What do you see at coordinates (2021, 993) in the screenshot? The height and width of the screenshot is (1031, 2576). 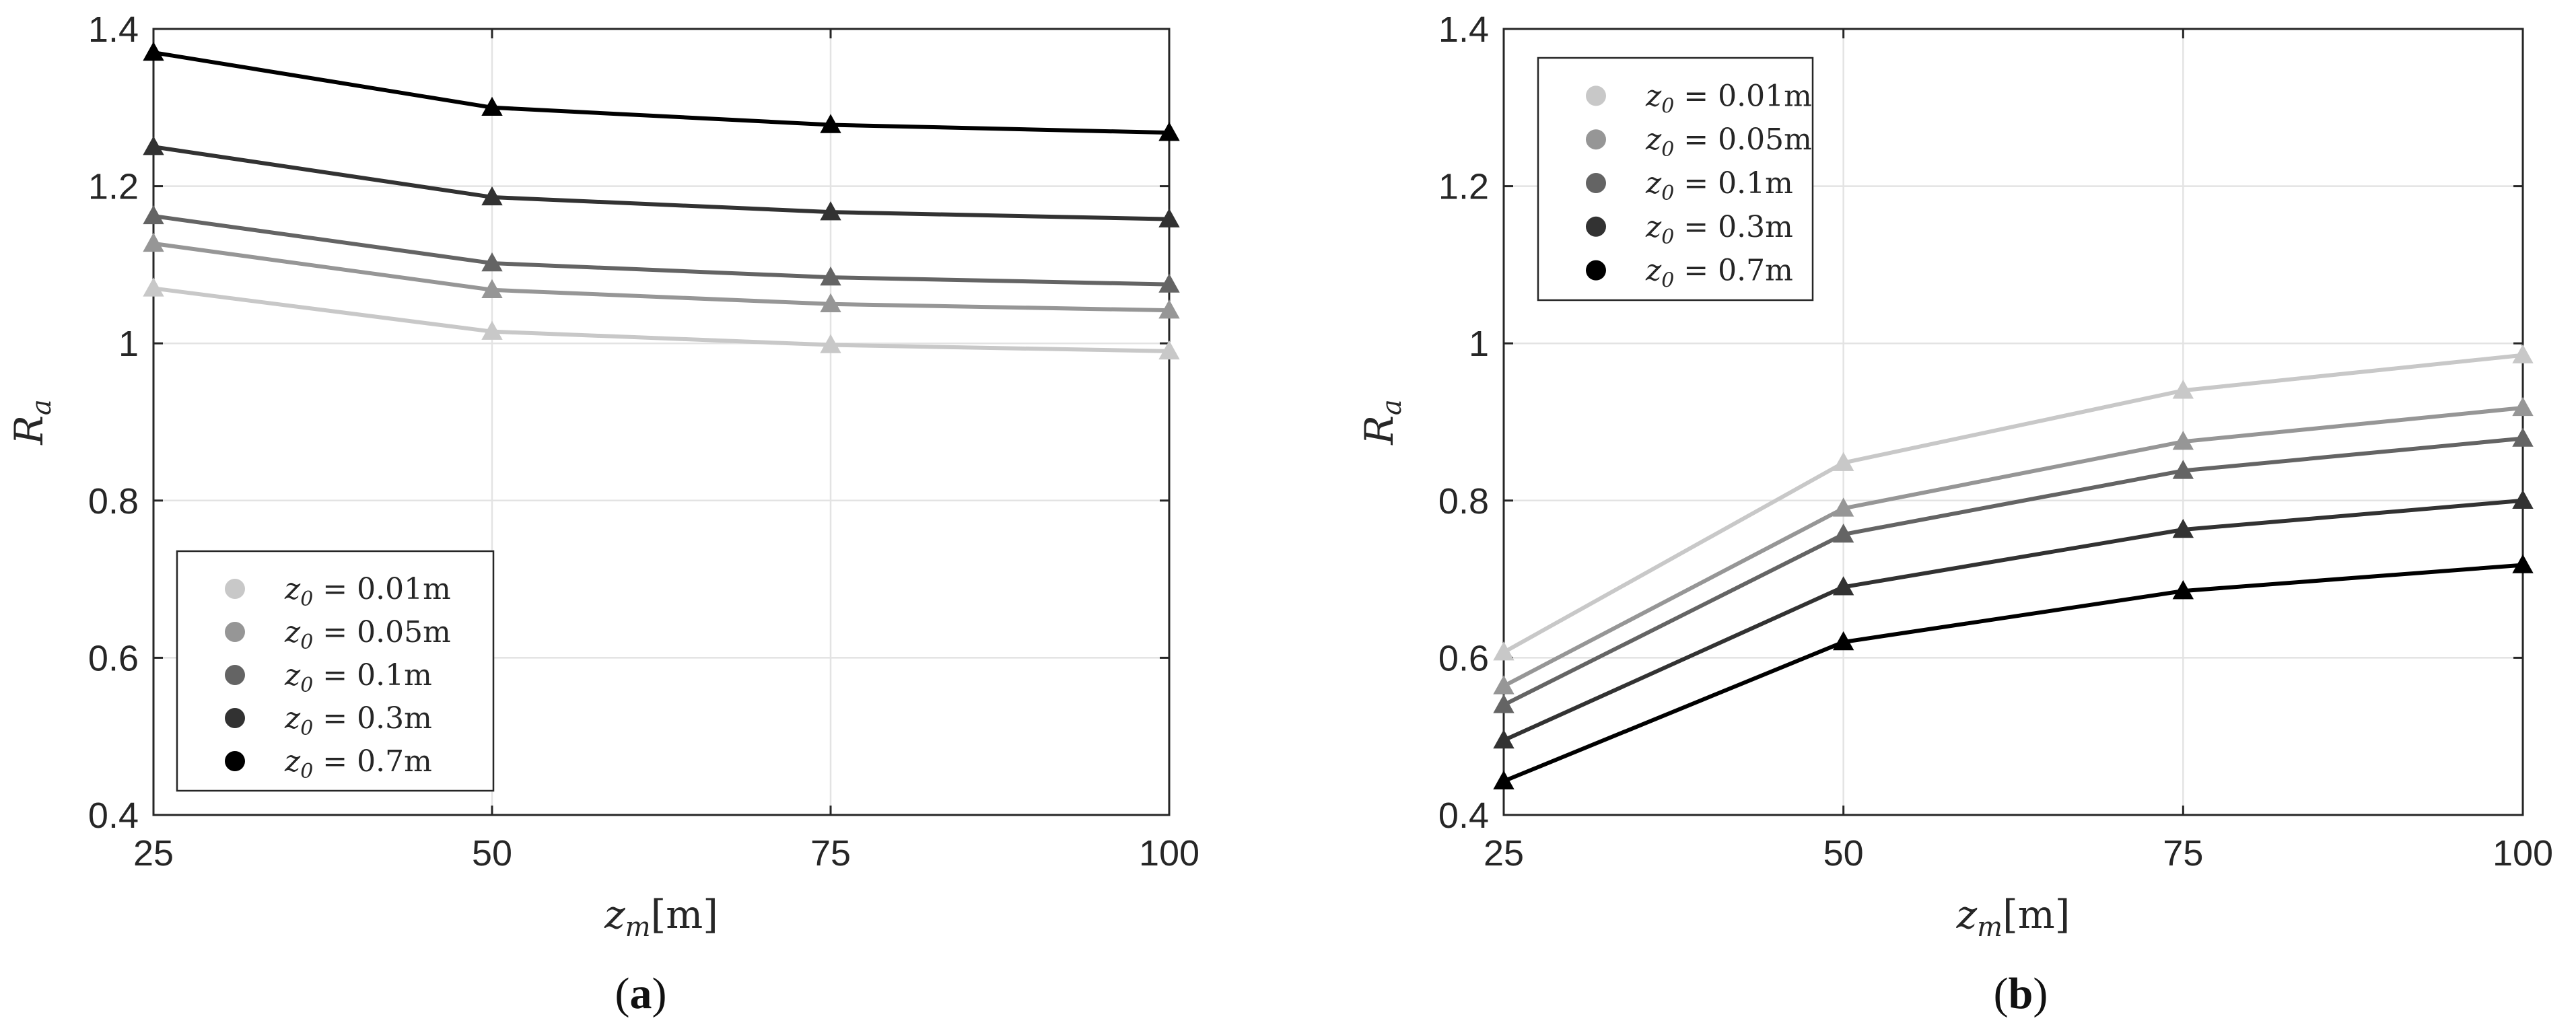 I see `panel-caption: (b)` at bounding box center [2021, 993].